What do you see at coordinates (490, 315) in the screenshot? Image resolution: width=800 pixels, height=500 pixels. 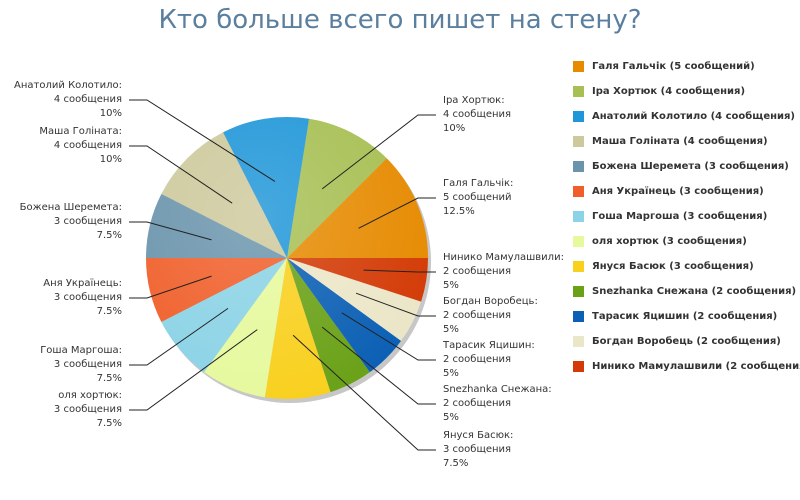 I see `slice-label: Богдан Воробець: 2 сообщения 5%` at bounding box center [490, 315].